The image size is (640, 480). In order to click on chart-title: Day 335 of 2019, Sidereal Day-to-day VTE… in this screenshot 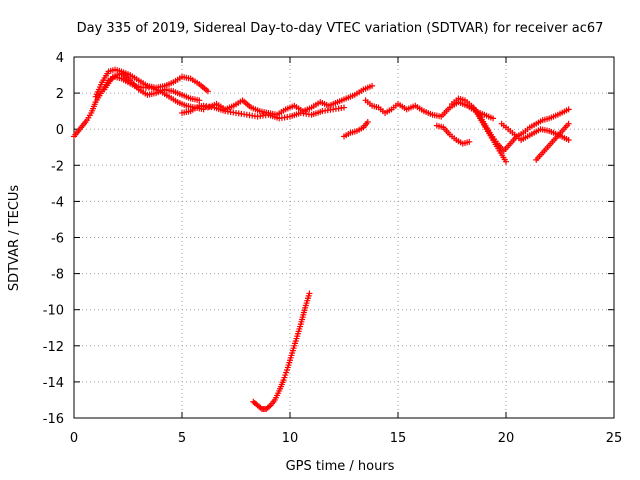, I will do `click(340, 28)`.